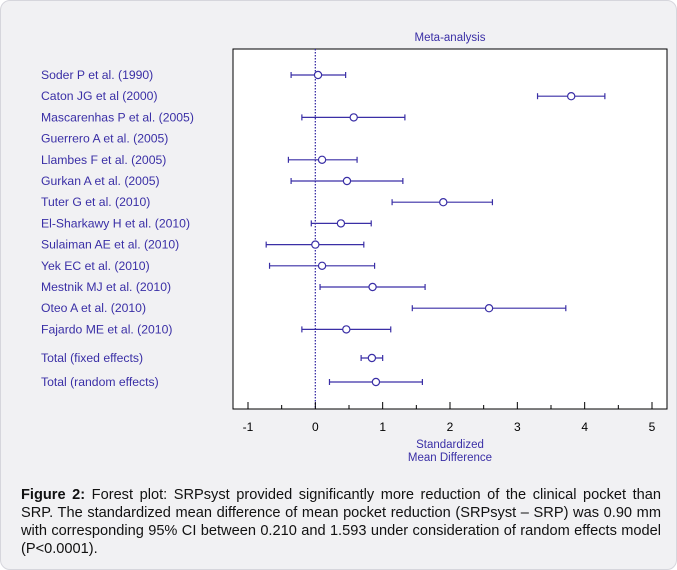  I want to click on study-label-1: Caton JG et al (2000), so click(99, 96).